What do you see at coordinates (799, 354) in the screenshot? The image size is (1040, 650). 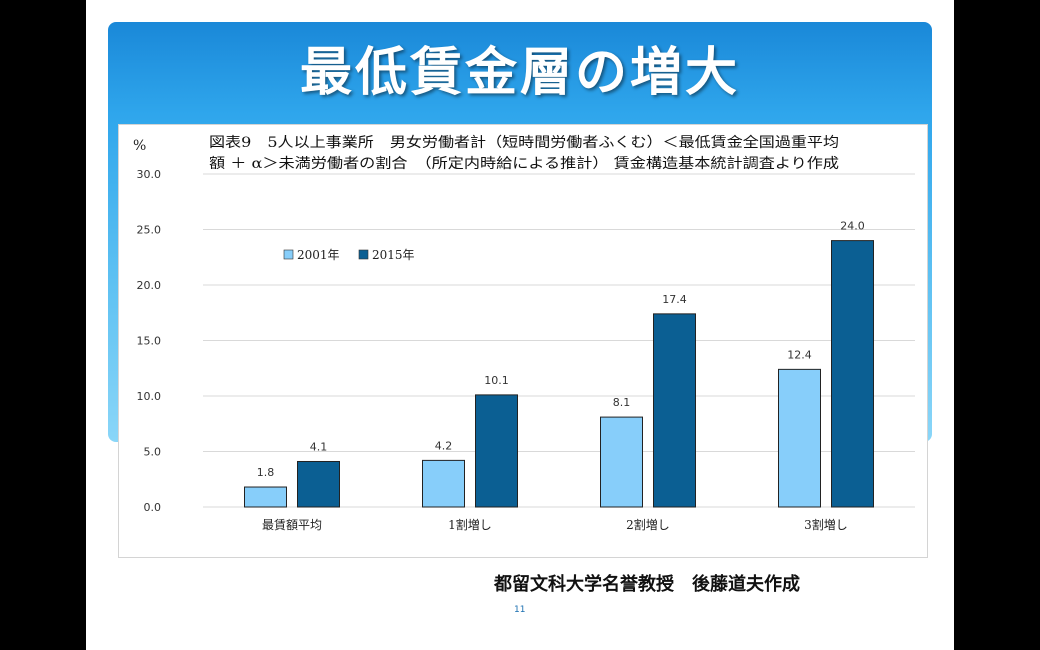 I see `data-label: 12.4` at bounding box center [799, 354].